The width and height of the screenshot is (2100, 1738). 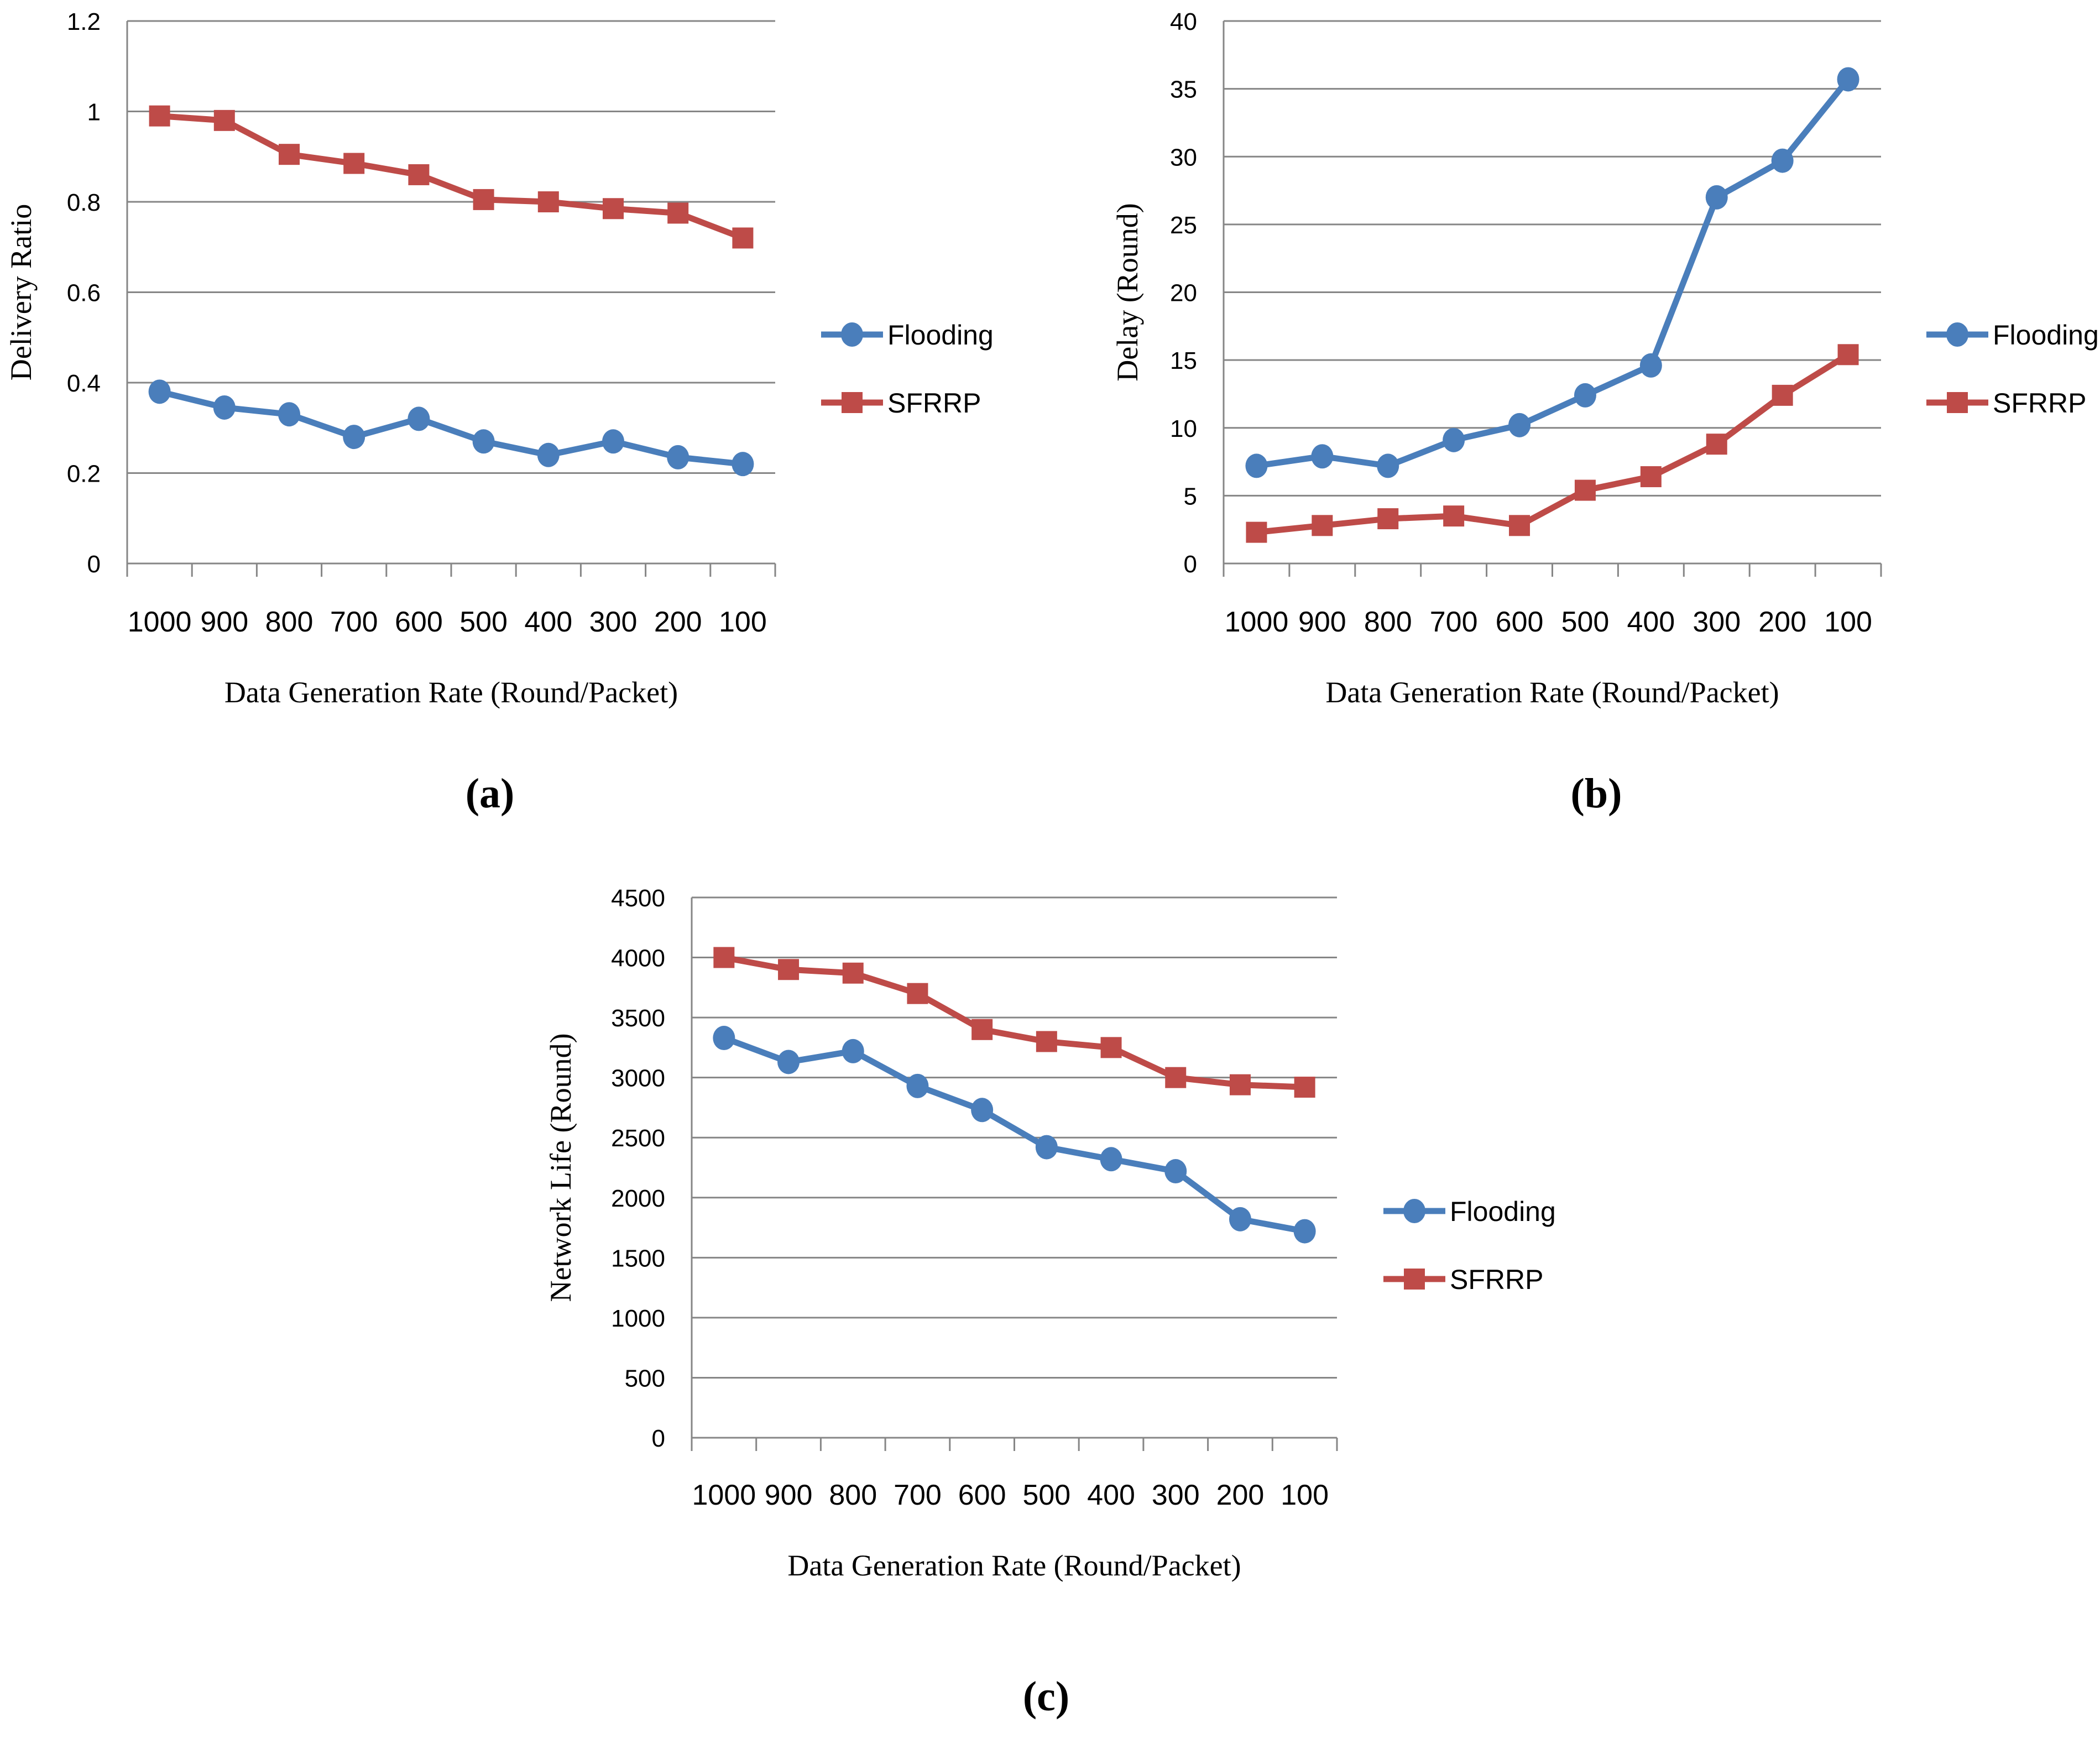 What do you see at coordinates (638, 1258) in the screenshot?
I see `y-tick-label: 1500` at bounding box center [638, 1258].